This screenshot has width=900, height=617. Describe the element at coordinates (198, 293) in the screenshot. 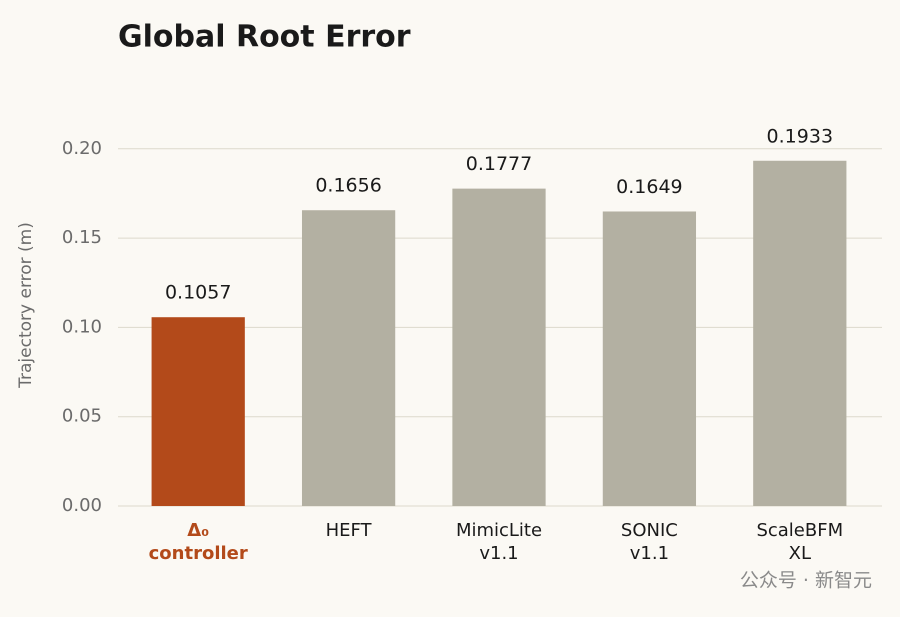

I see `value-label: 0.1057` at that location.